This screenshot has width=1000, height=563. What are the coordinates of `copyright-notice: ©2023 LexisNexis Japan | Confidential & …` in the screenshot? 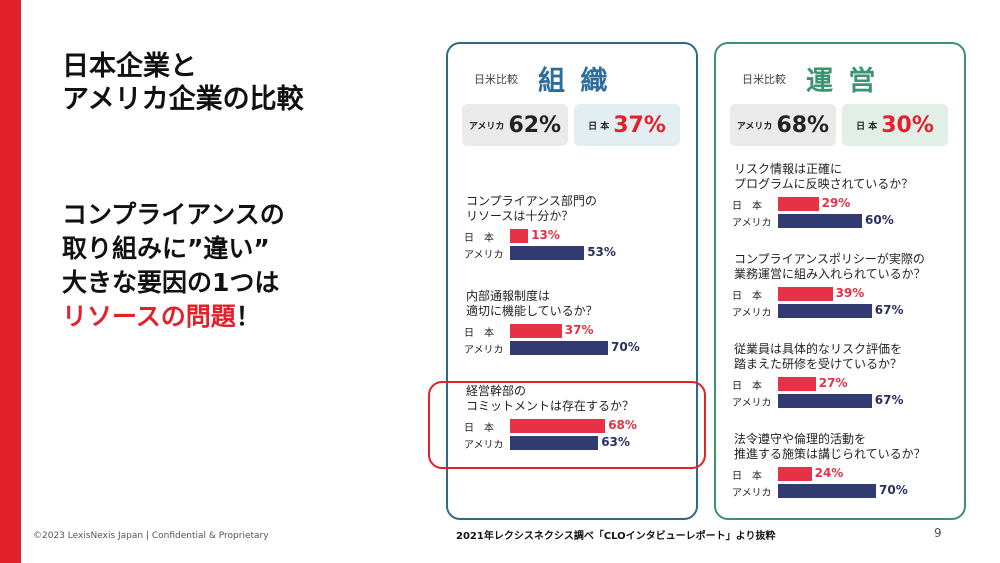 It's located at (151, 536).